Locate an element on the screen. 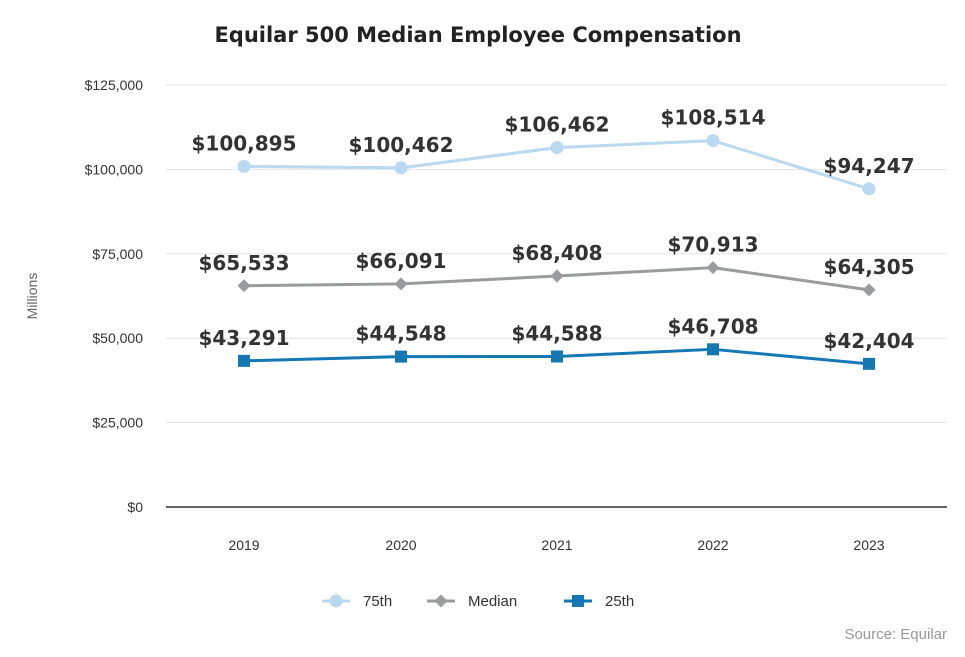  data-label: $108,514 is located at coordinates (712, 118).